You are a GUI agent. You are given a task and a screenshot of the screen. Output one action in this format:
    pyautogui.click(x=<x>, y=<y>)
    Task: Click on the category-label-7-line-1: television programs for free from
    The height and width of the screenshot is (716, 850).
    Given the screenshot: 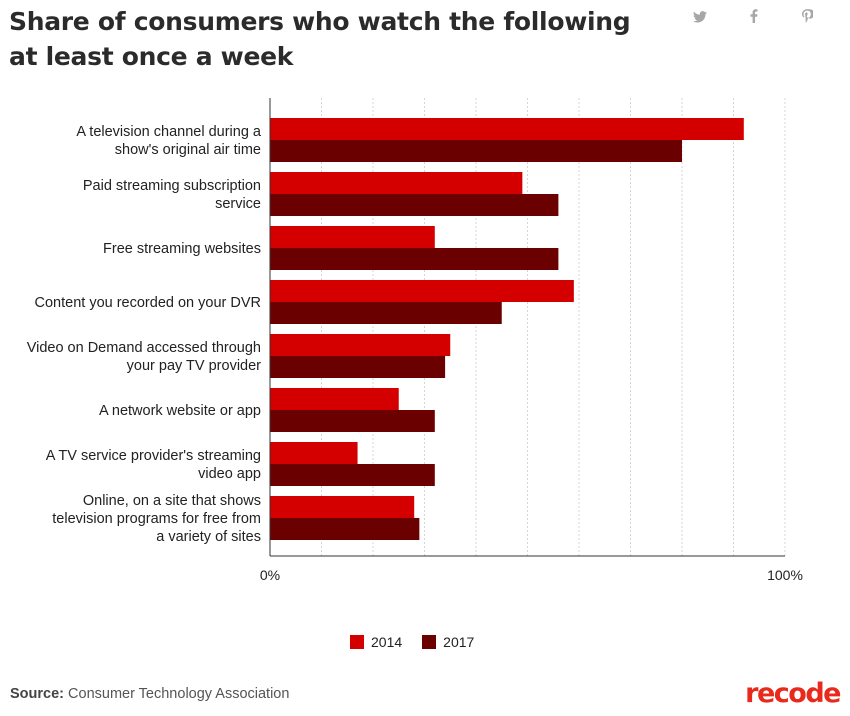 What is the action you would take?
    pyautogui.click(x=156, y=519)
    